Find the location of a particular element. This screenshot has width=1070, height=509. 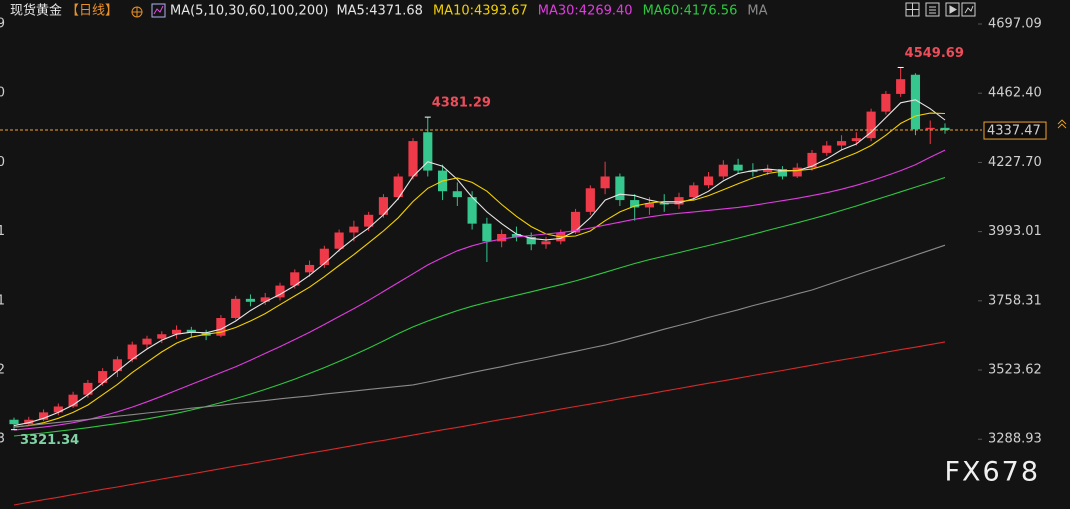

left-y-tick-label: 3993.01 is located at coordinates (2, 231).